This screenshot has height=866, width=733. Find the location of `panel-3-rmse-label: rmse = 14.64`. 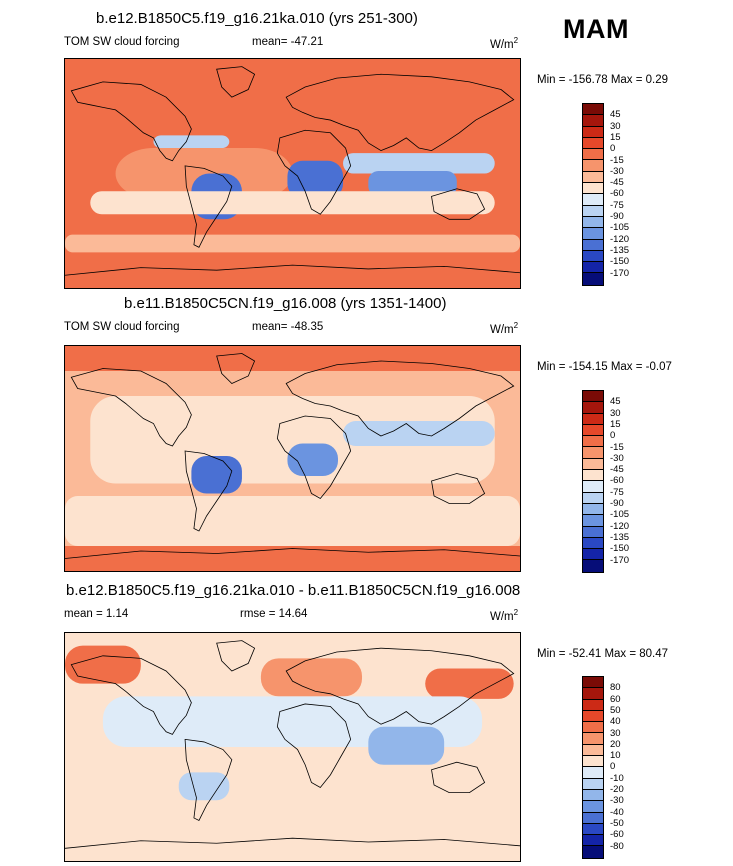

panel-3-rmse-label: rmse = 14.64 is located at coordinates (274, 614).